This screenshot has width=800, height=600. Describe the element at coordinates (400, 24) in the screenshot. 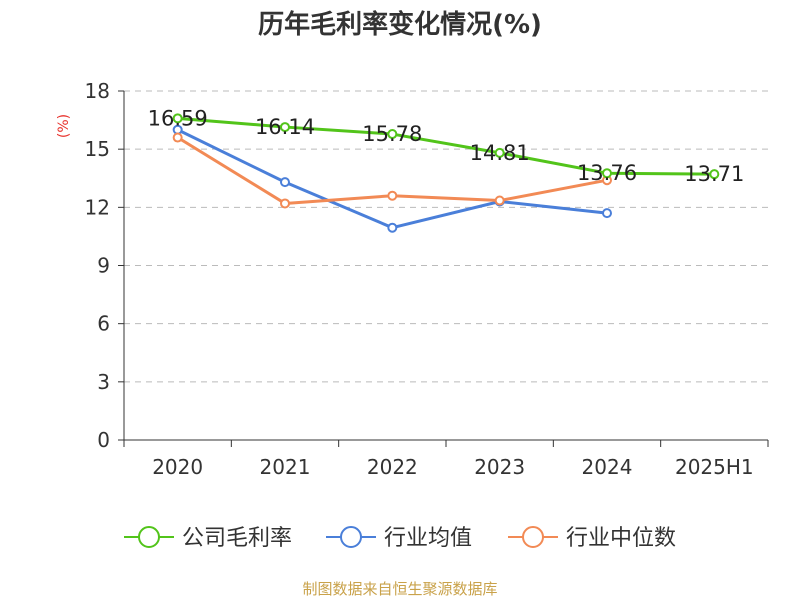

I see `chart-title: 历年毛利率变化情况(%)` at that location.